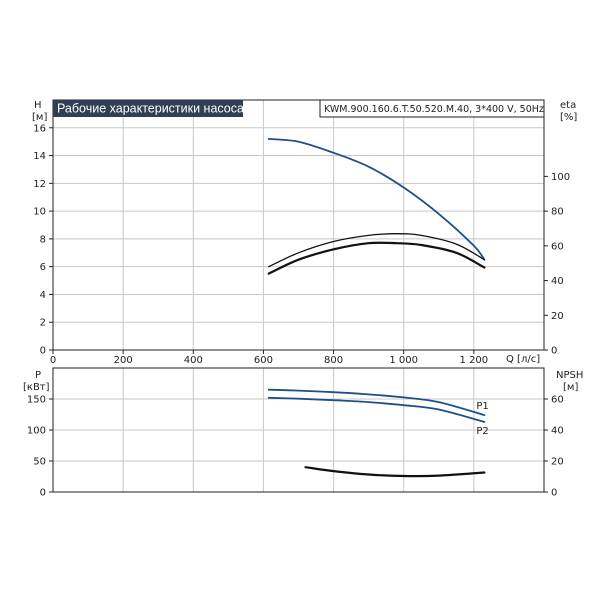  What do you see at coordinates (43, 267) in the screenshot?
I see `left-tick-label: 6` at bounding box center [43, 267].